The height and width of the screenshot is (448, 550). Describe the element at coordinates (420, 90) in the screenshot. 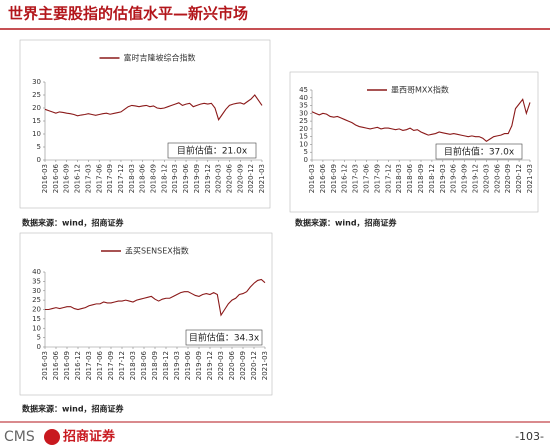

I see `legend-label: 墨西哥MXX指数` at that location.